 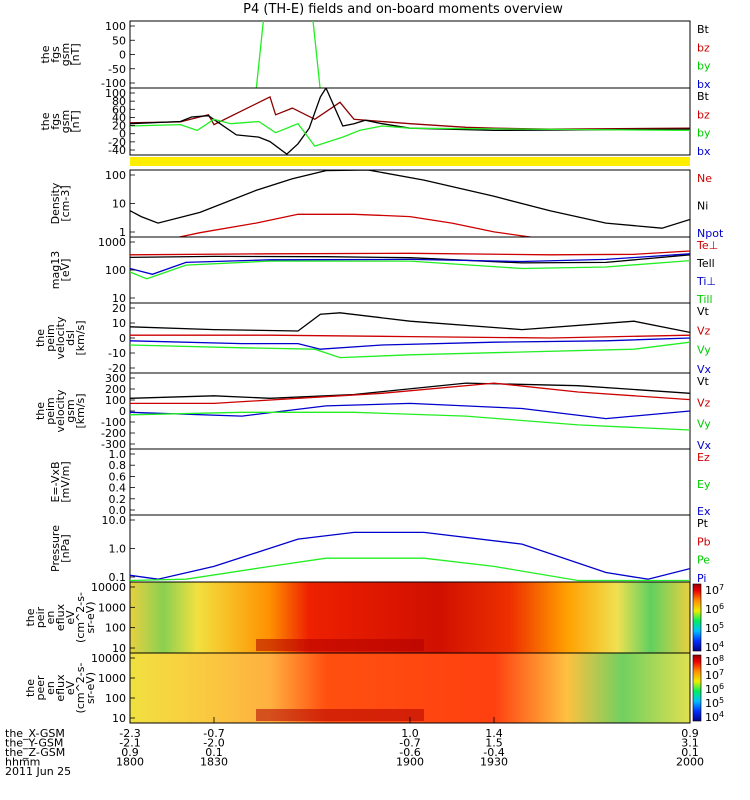 I want to click on y-axis-label: thepeimvelocitygsm[km/s], so click(x=60, y=410).